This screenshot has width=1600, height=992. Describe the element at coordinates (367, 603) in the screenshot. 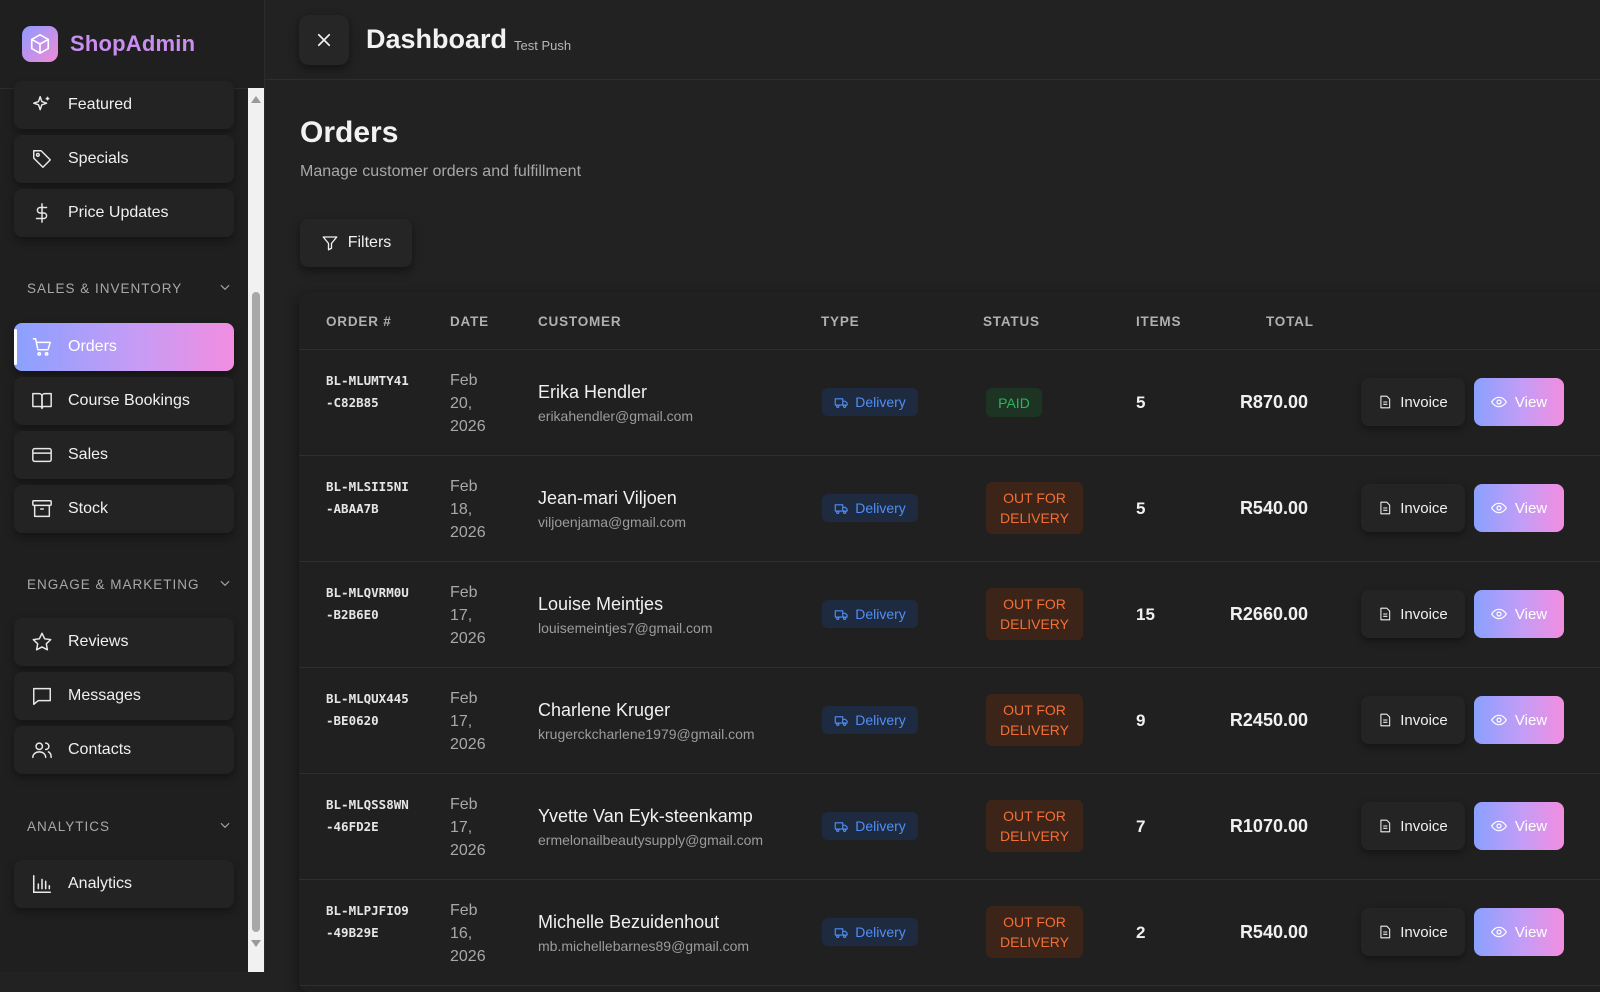

I see `order-number: BL-MLQVRM0U-B2B6E0` at that location.